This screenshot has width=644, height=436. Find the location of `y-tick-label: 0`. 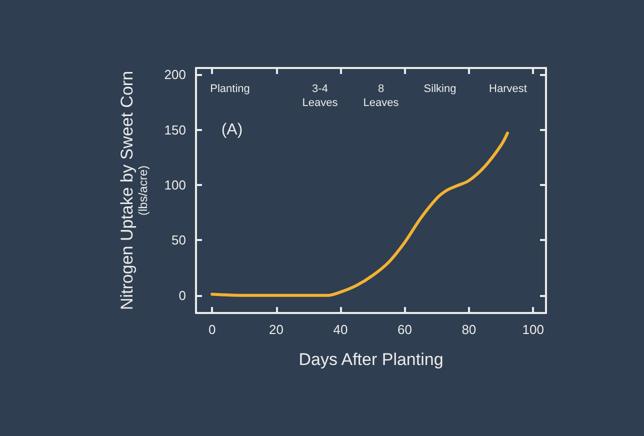

y-tick-label: 0 is located at coordinates (182, 295).